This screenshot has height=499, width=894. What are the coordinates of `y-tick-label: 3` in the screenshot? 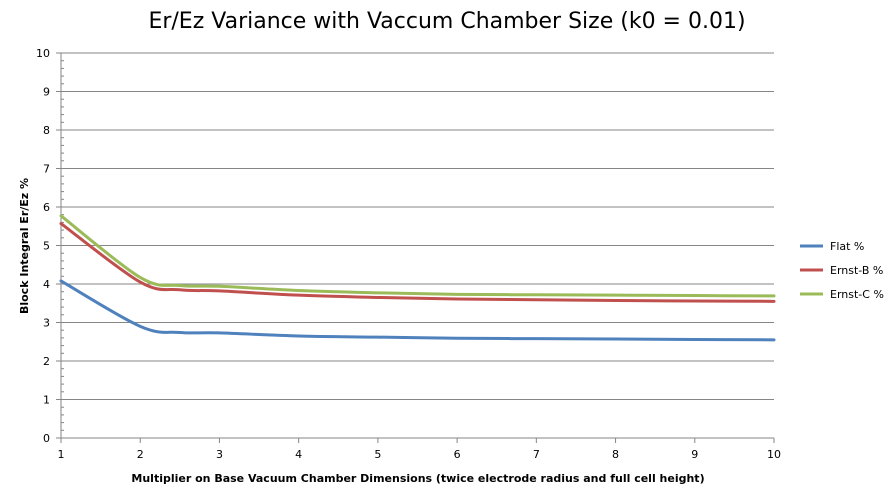 It's located at (46, 323).